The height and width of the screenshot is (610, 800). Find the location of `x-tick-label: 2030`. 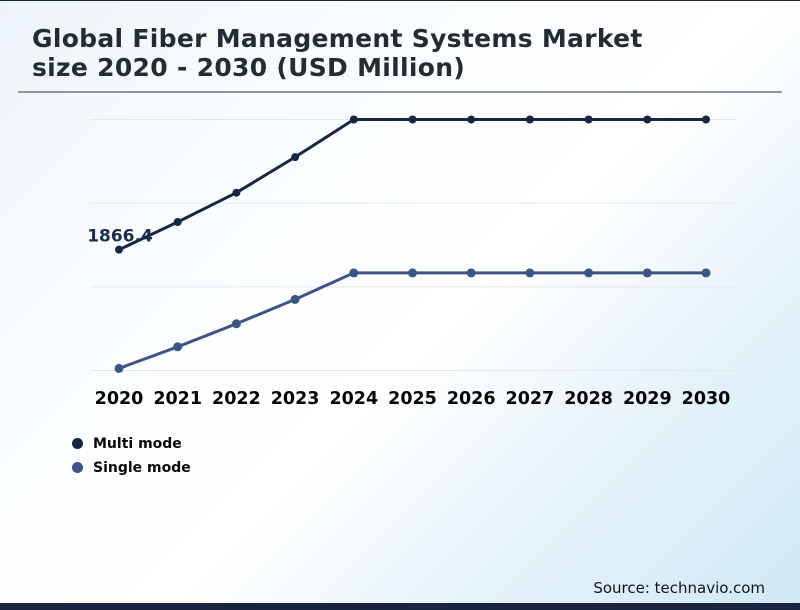

x-tick-label: 2030 is located at coordinates (706, 399).